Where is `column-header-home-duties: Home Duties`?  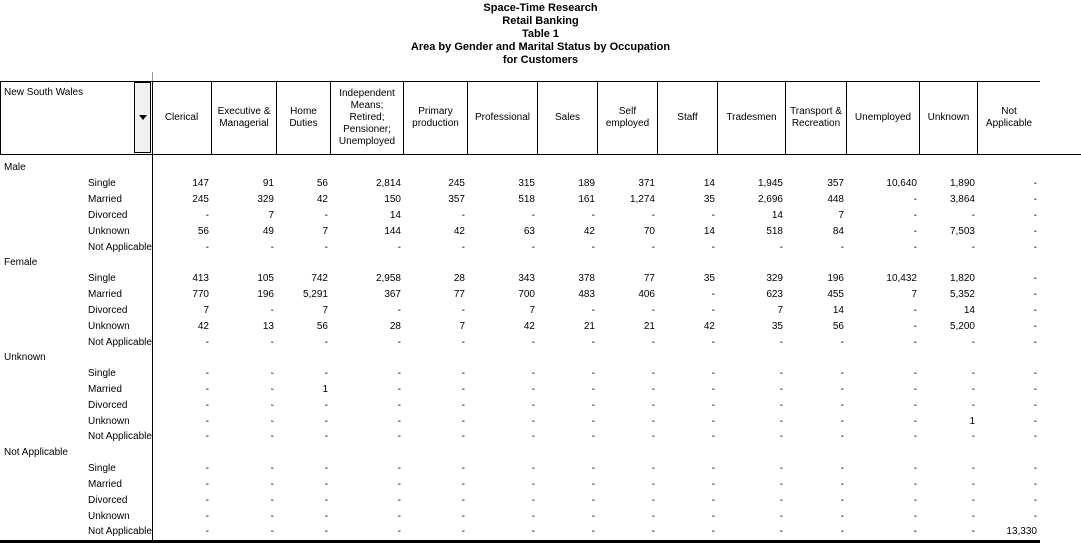
column-header-home-duties: Home Duties is located at coordinates (304, 118).